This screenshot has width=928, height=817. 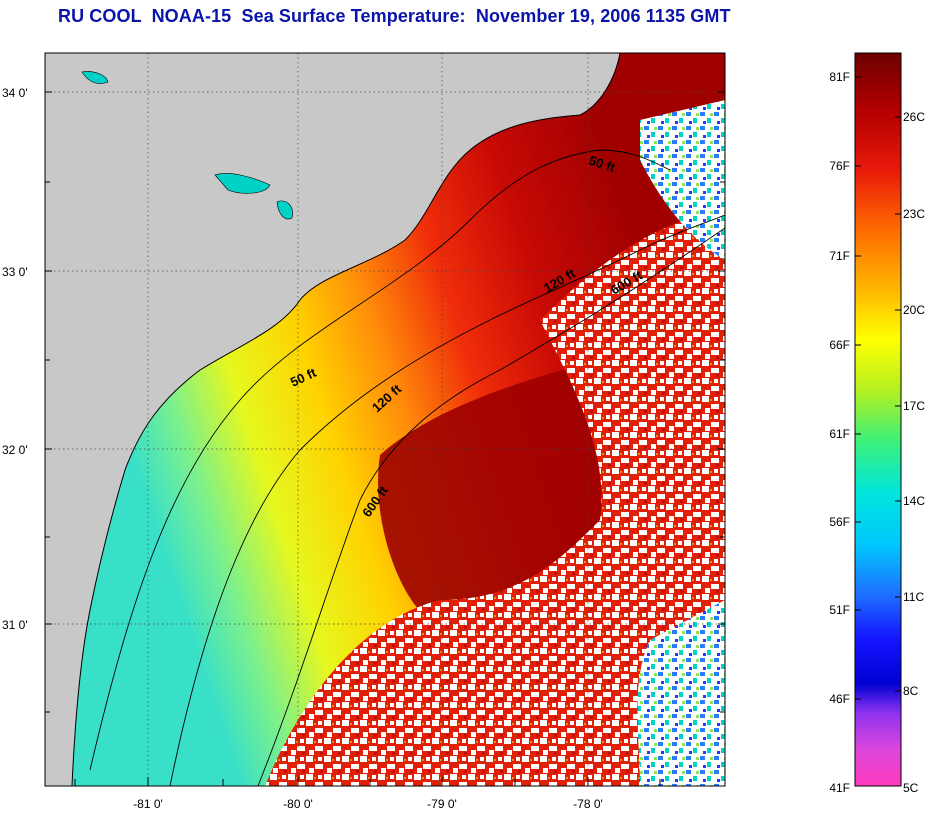 I want to click on lat-label-34: 34 0', so click(x=15, y=93).